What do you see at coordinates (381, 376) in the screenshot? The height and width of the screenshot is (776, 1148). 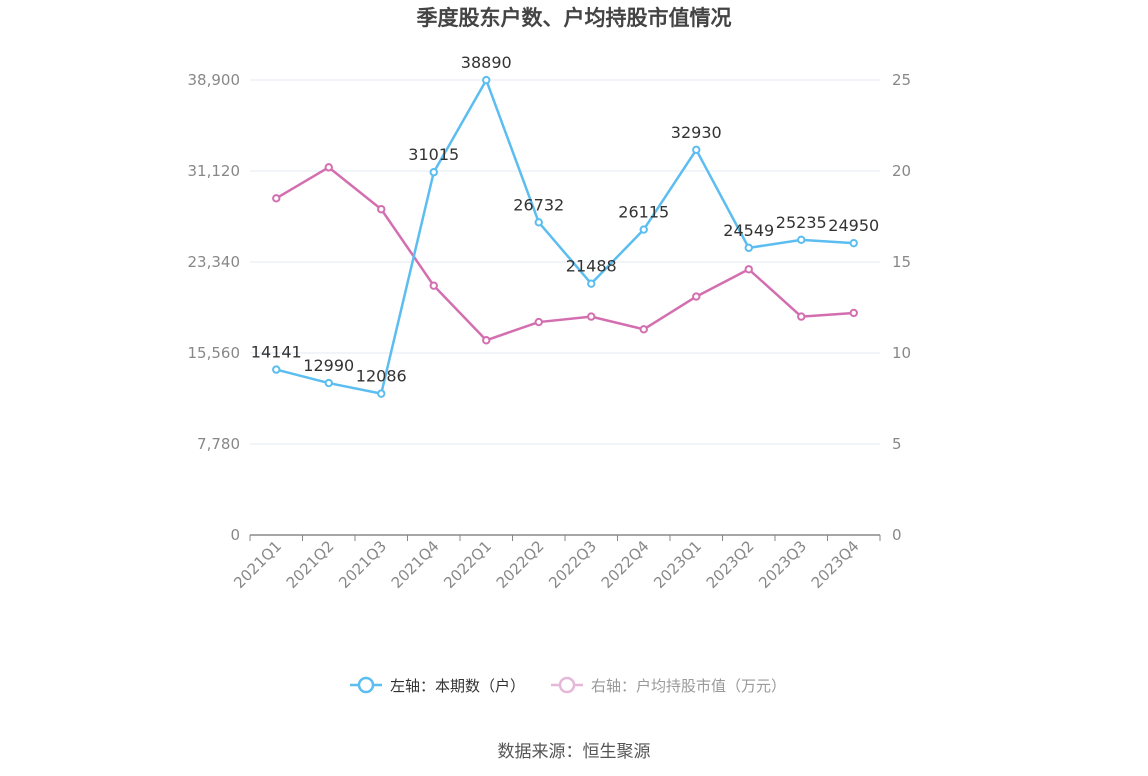 I see `data-label: 12086` at bounding box center [381, 376].